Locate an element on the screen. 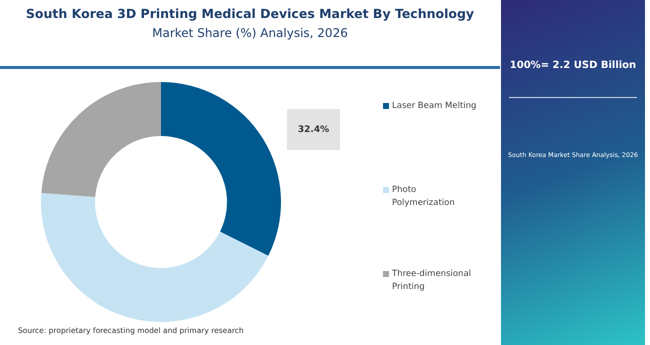  chart-title: South Korea 3D Printing Medical Devices Market By Technology is located at coordinates (250, 13).